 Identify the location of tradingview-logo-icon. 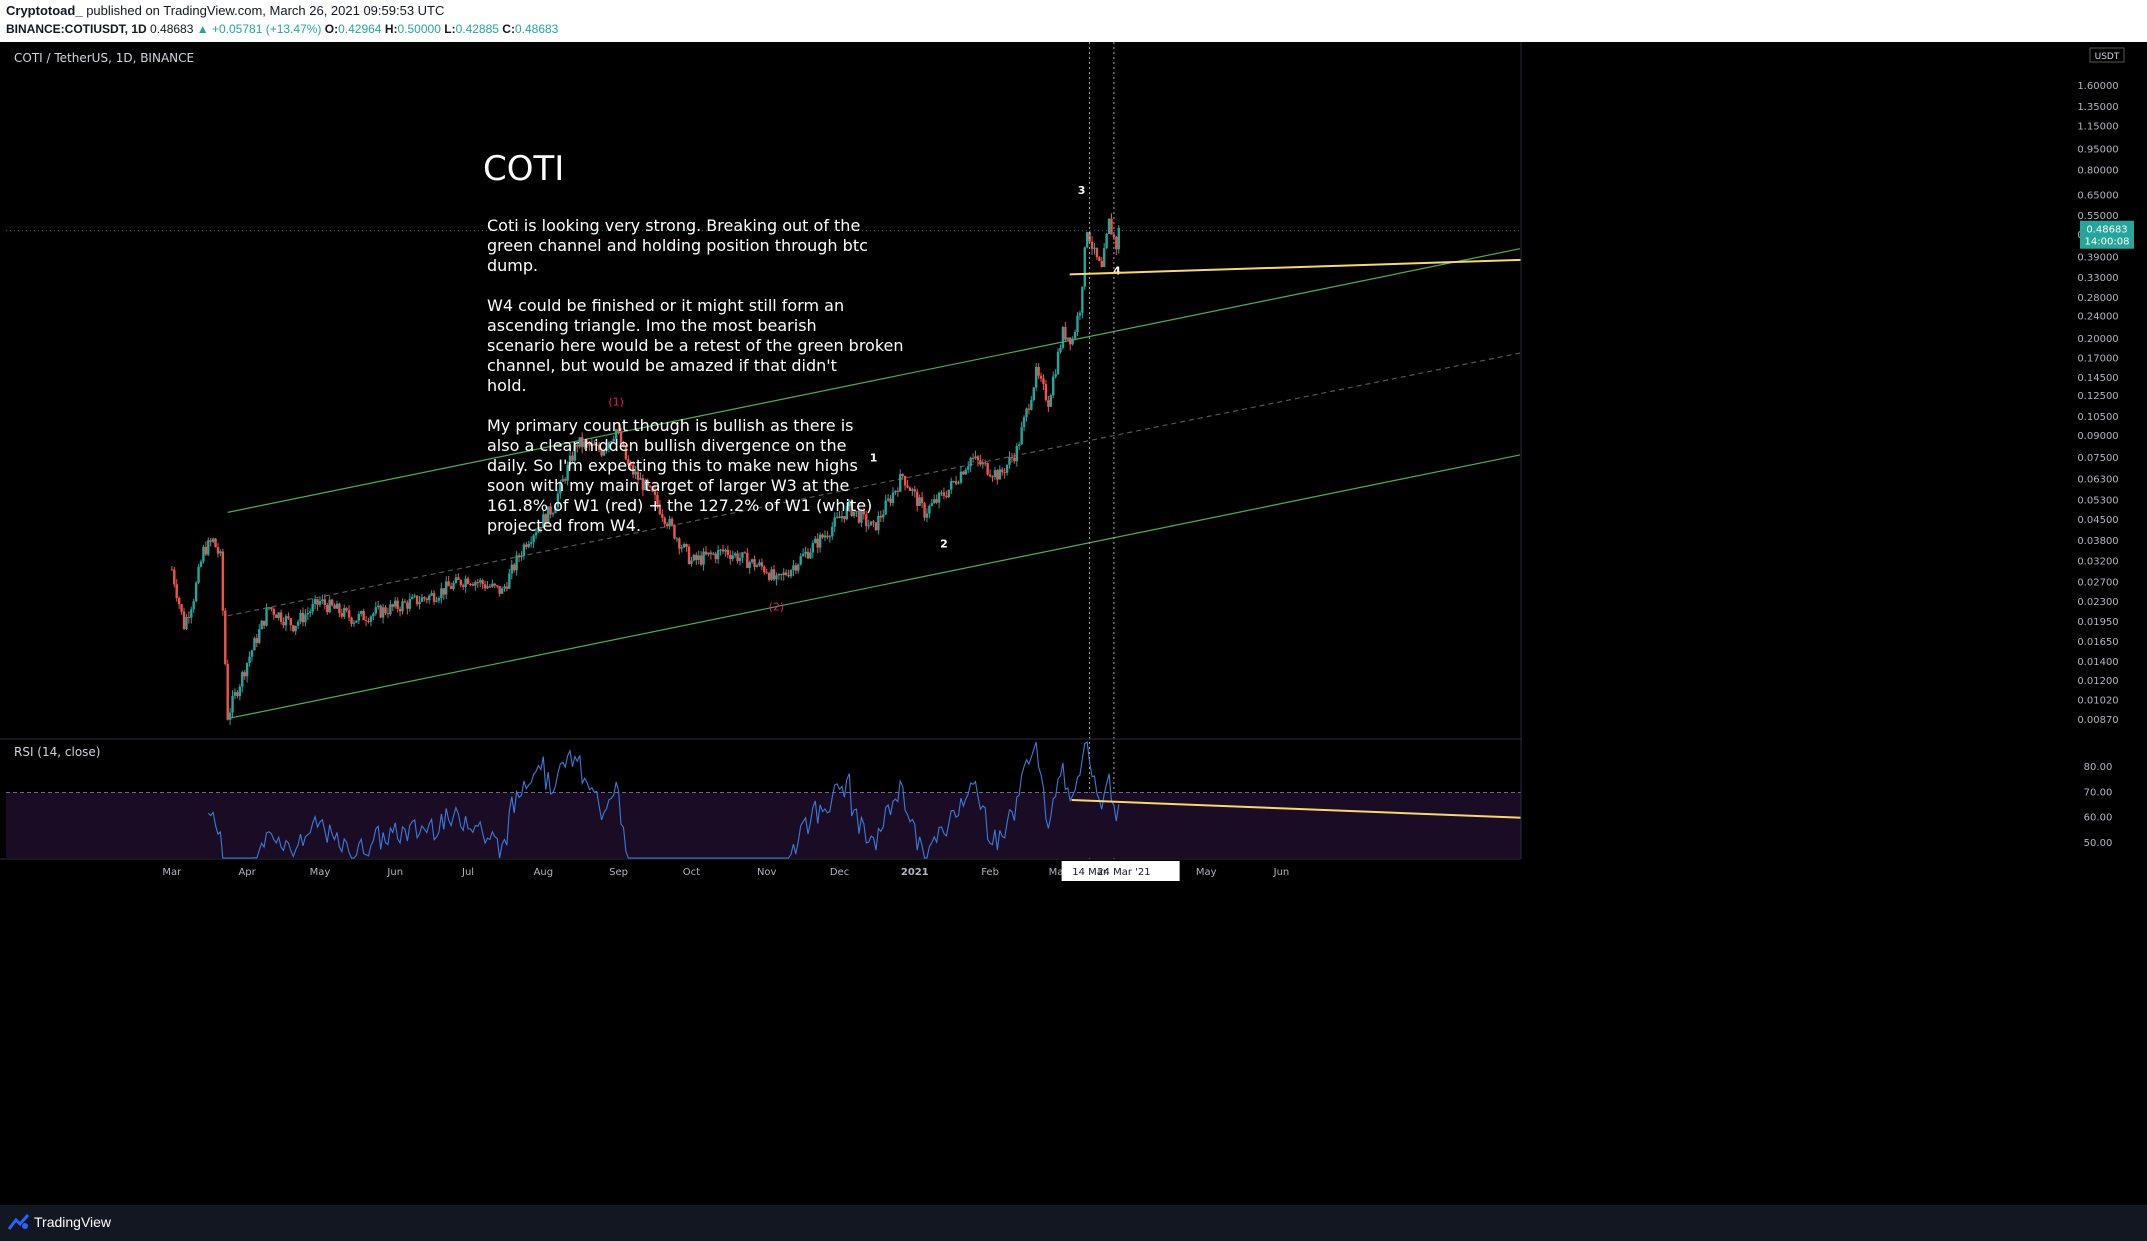
(19, 1222).